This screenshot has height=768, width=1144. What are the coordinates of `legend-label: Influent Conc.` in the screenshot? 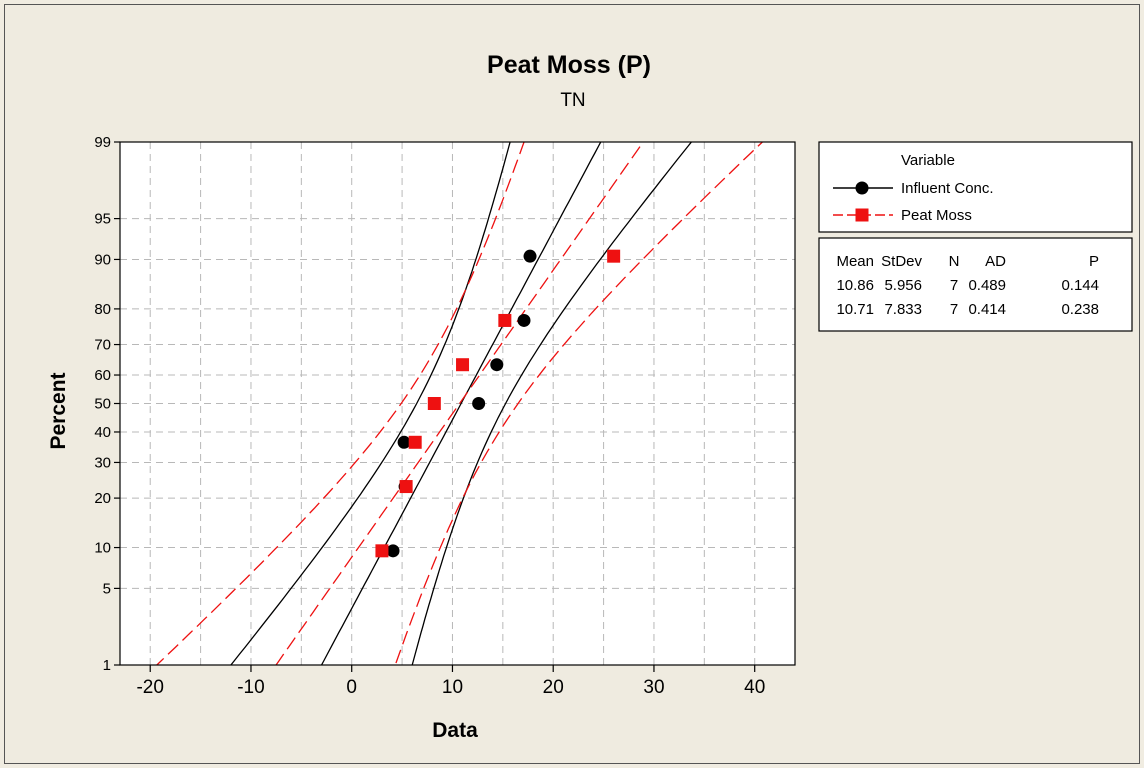 It's located at (947, 188).